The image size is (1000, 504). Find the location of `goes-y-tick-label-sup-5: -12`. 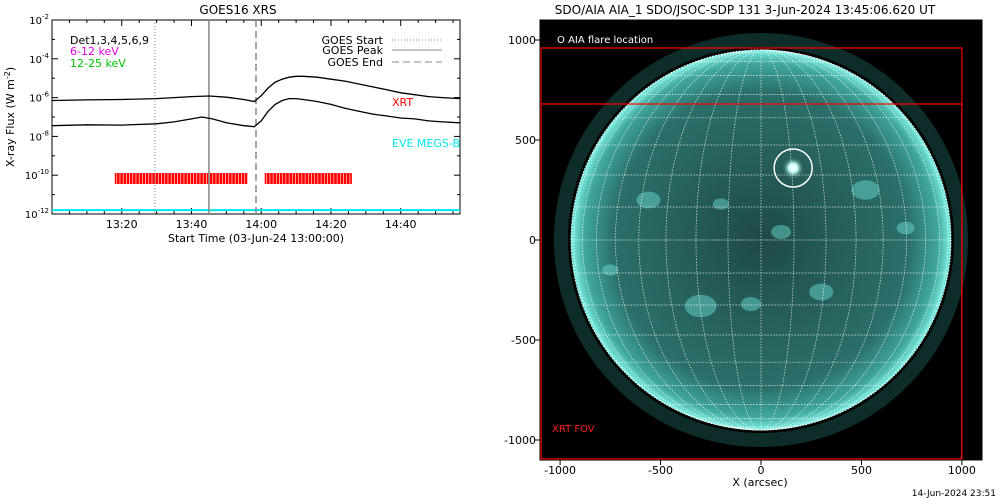

goes-y-tick-label-sup-5: -12 is located at coordinates (43, 211).